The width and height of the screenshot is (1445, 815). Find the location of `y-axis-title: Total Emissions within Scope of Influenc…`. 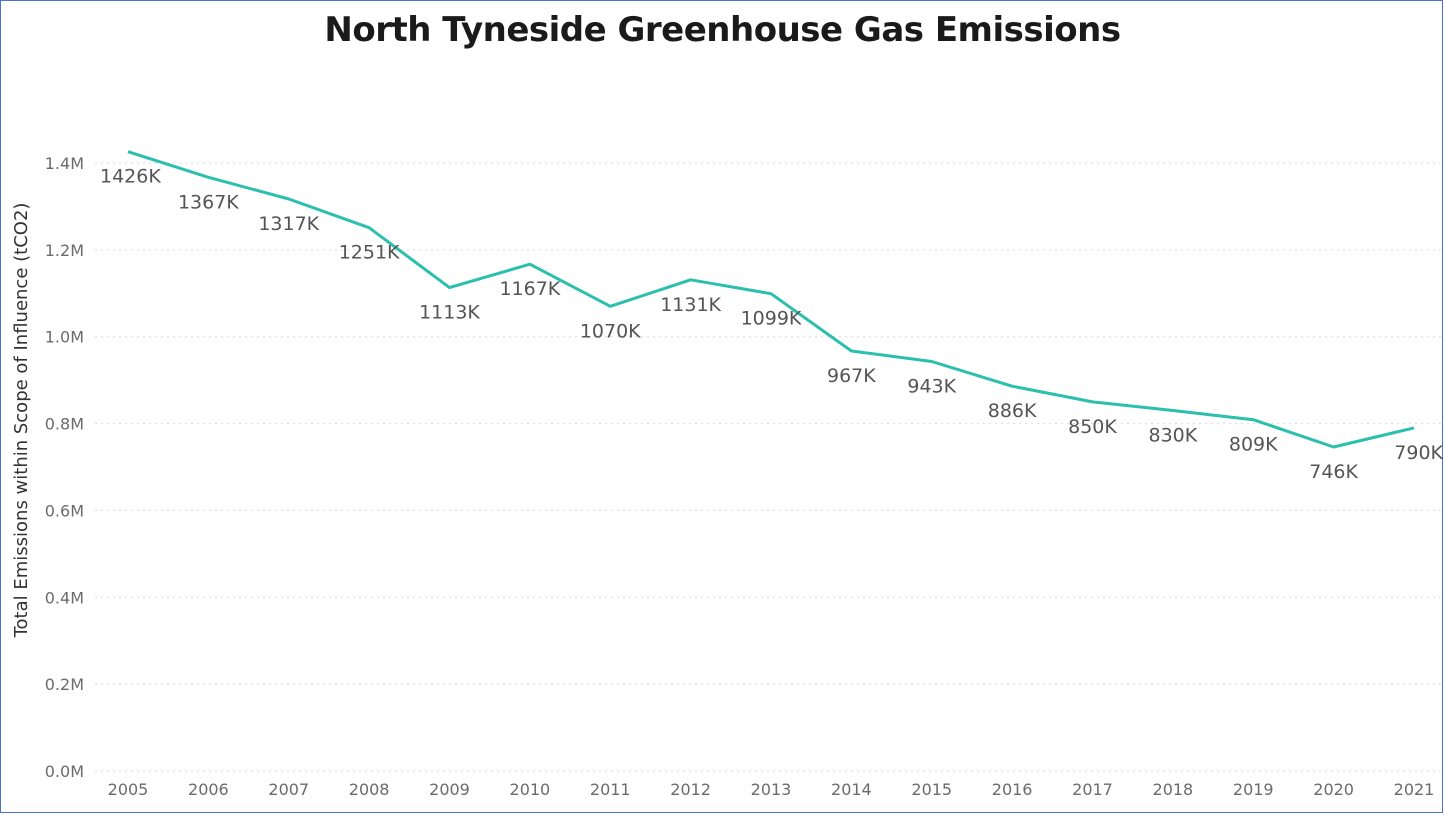

y-axis-title: Total Emissions within Scope of Influenc… is located at coordinates (21, 421).